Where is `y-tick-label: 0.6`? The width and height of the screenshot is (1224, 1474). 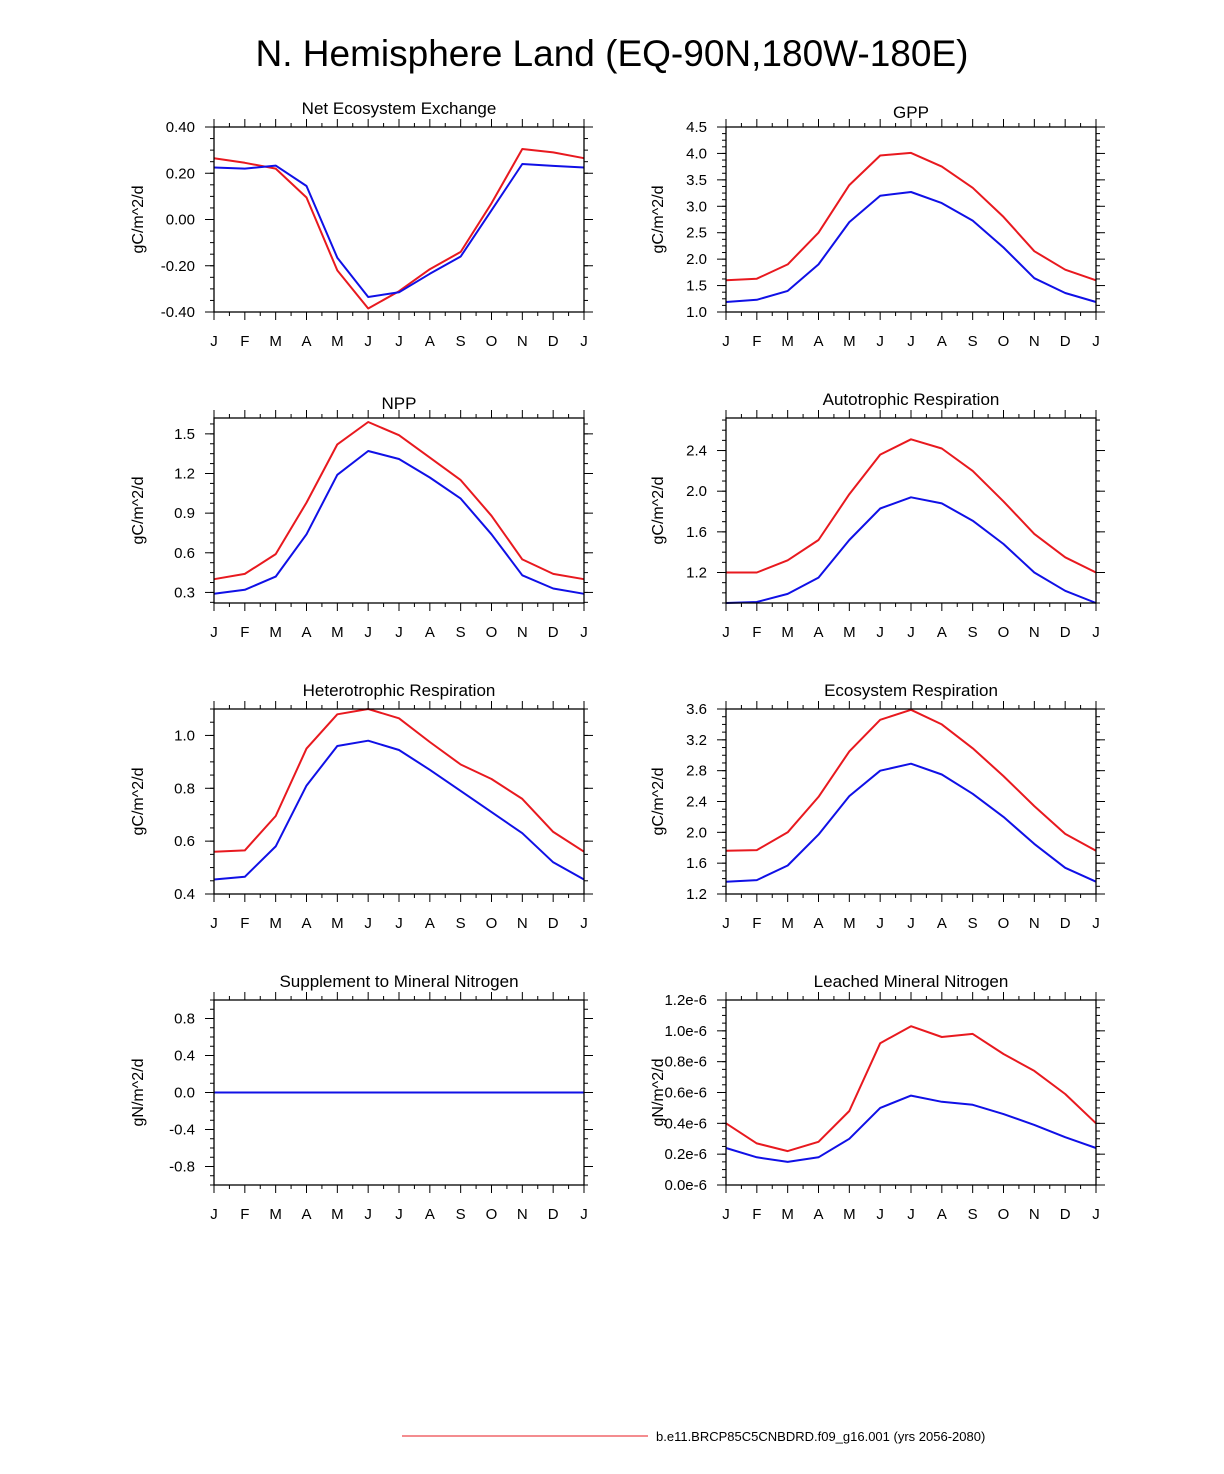 y-tick-label: 0.6 is located at coordinates (184, 841).